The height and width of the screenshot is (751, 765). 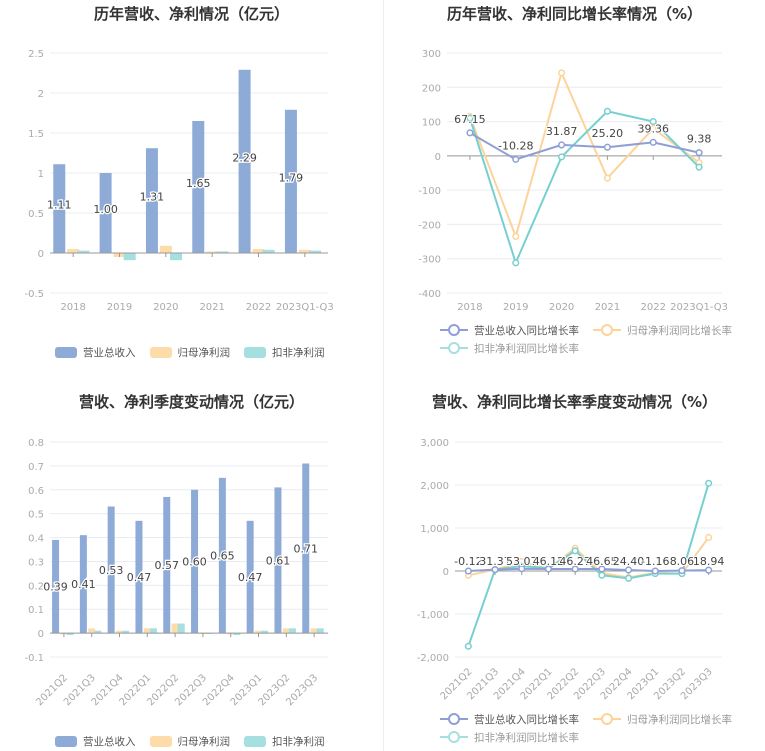 What do you see at coordinates (41, 174) in the screenshot?
I see `y-tick-label: 1` at bounding box center [41, 174].